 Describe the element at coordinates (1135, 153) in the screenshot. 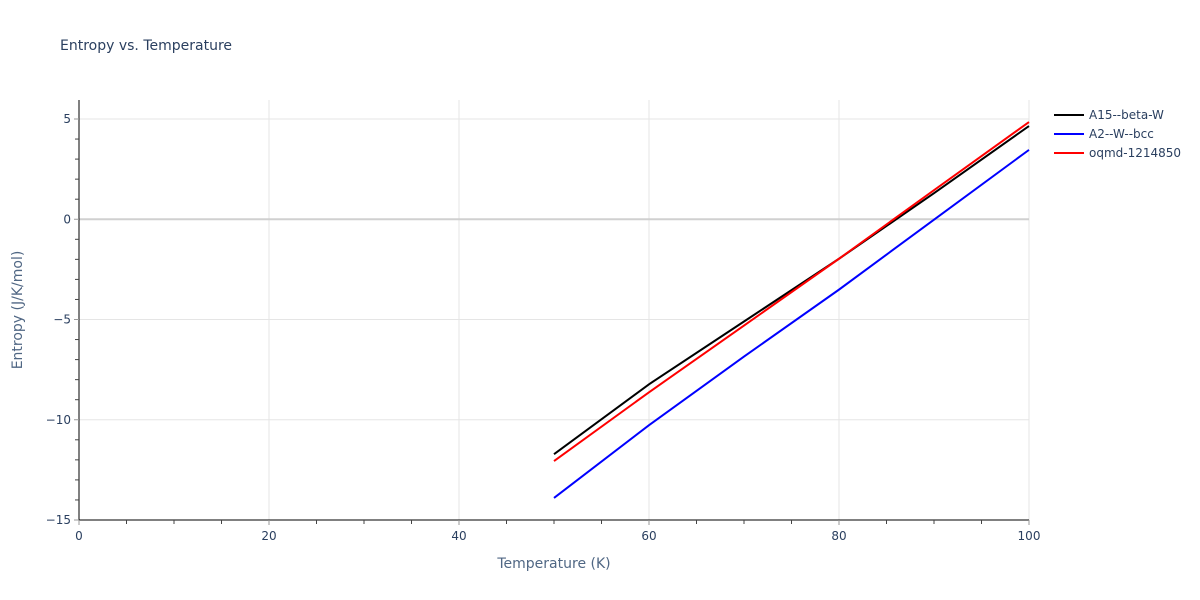

I see `legend-label: oqmd-1214850` at that location.